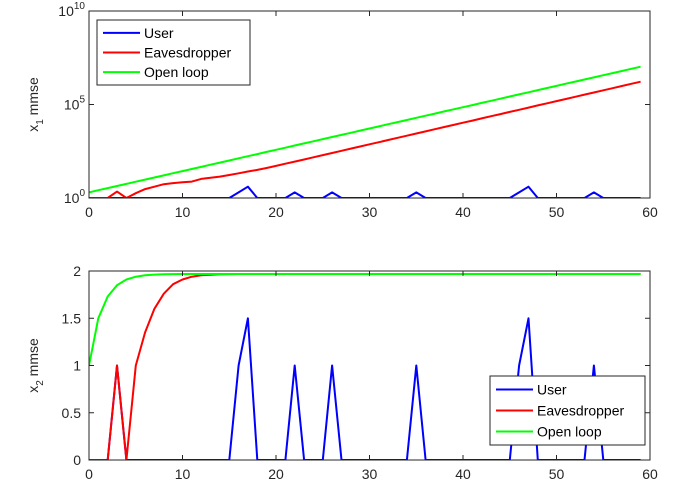  I want to click on y-tick-label: 0.5, so click(72, 413).